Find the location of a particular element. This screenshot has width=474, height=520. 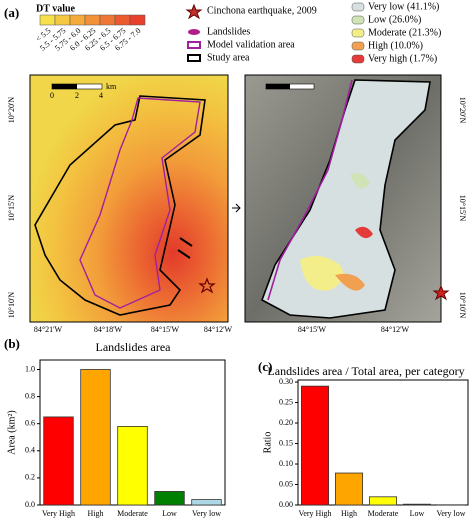

y-tick-label: 0.10 is located at coordinates (286, 463).